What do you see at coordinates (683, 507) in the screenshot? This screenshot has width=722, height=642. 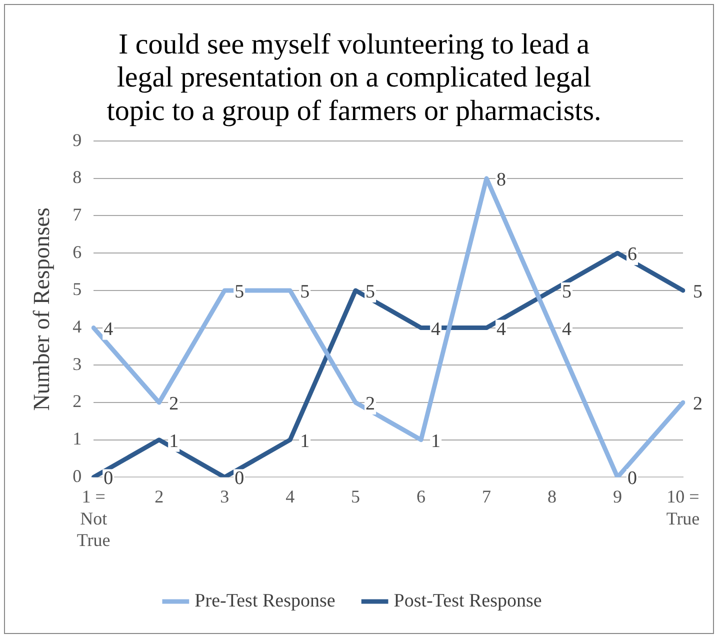 I see `x-tick-label: 10 = True` at bounding box center [683, 507].